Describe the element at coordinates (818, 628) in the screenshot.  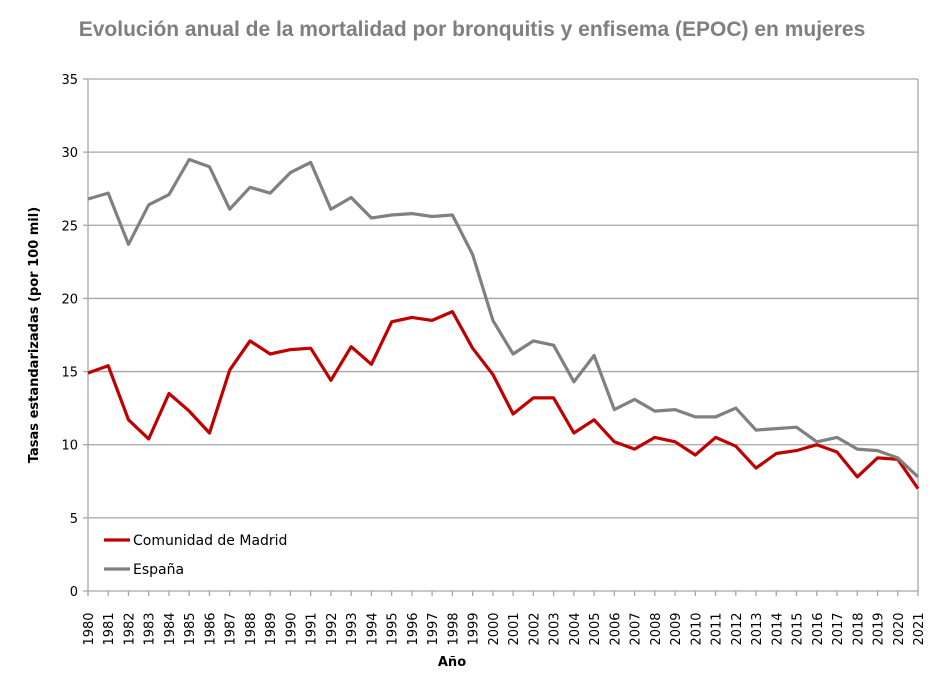
I see `x-tick-label: 2016` at that location.